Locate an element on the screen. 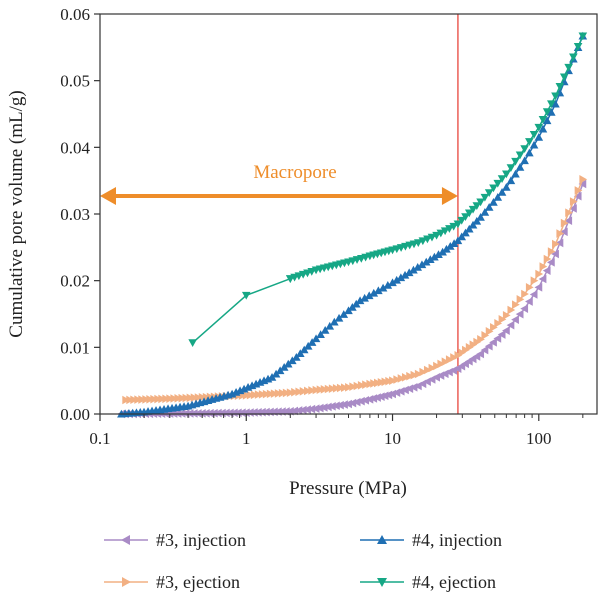 This screenshot has height=597, width=600. legend-item: #4, injection is located at coordinates (431, 540).